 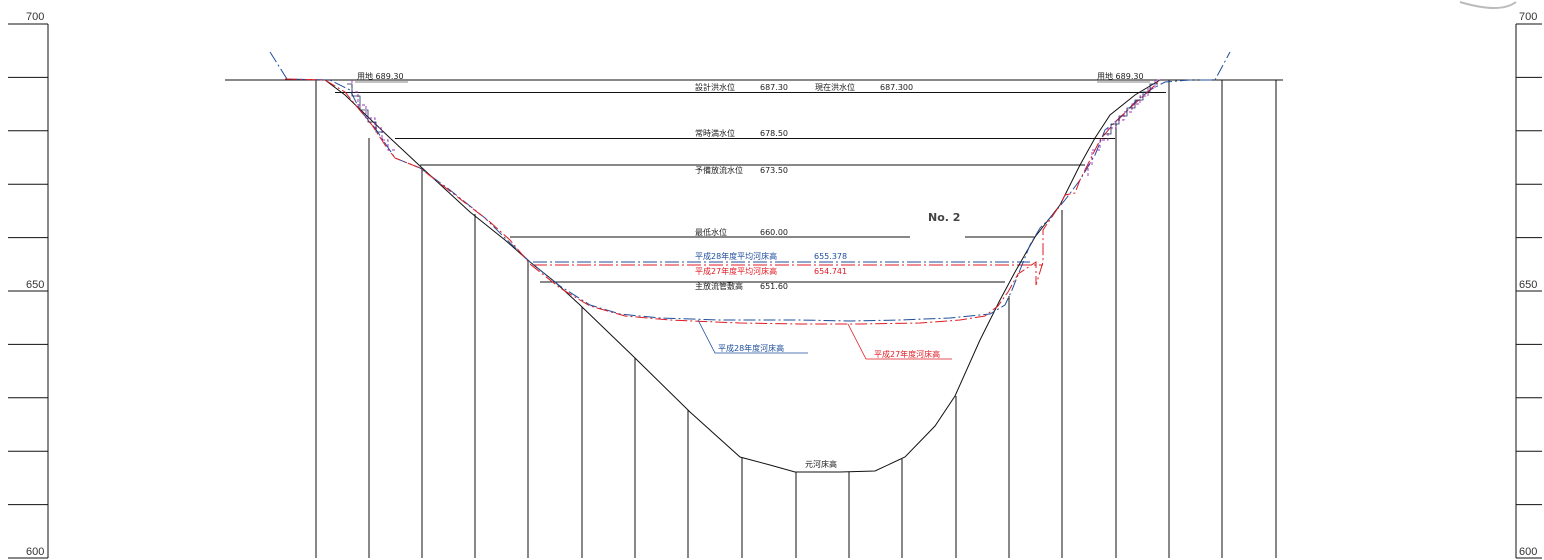 I want to click on right-step-boundary, so click(x=1123, y=128).